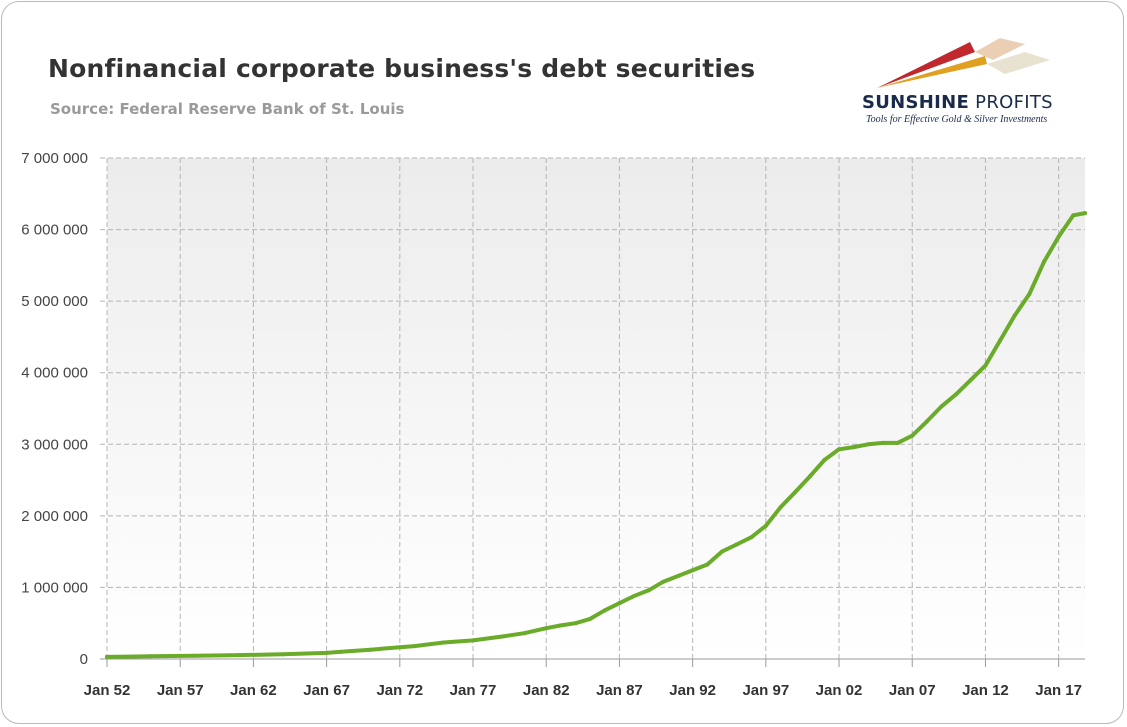  I want to click on y-tick-label: 5 000 000, so click(54, 301).